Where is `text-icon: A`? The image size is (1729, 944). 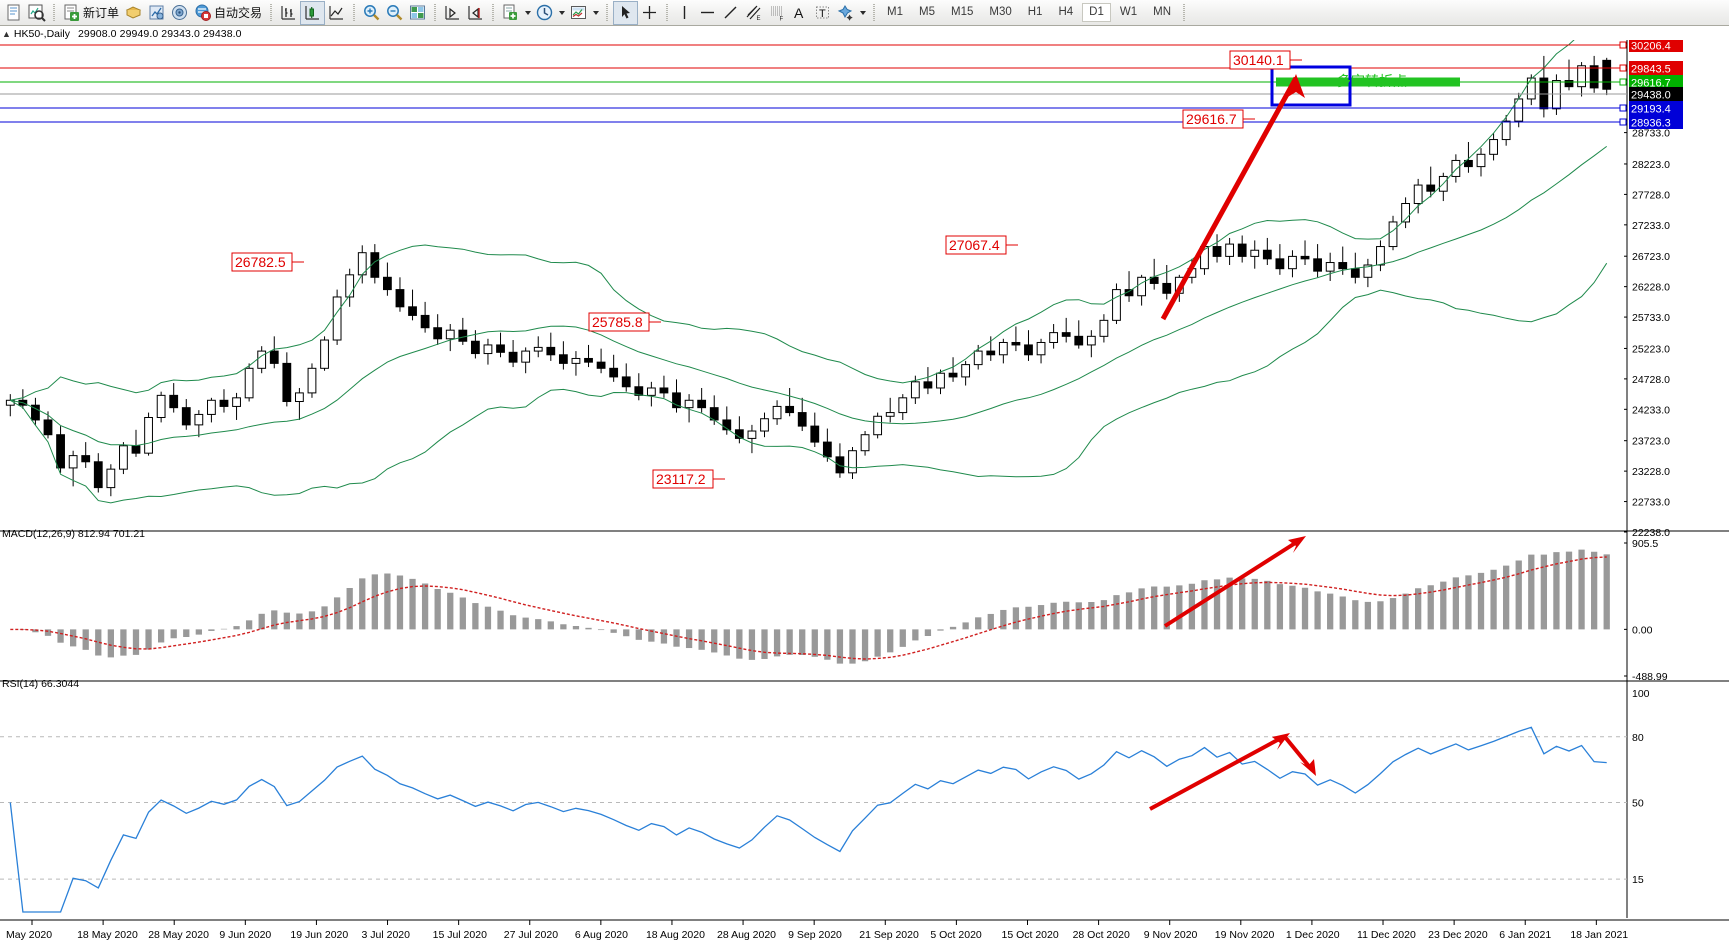
text-icon: A is located at coordinates (799, 13).